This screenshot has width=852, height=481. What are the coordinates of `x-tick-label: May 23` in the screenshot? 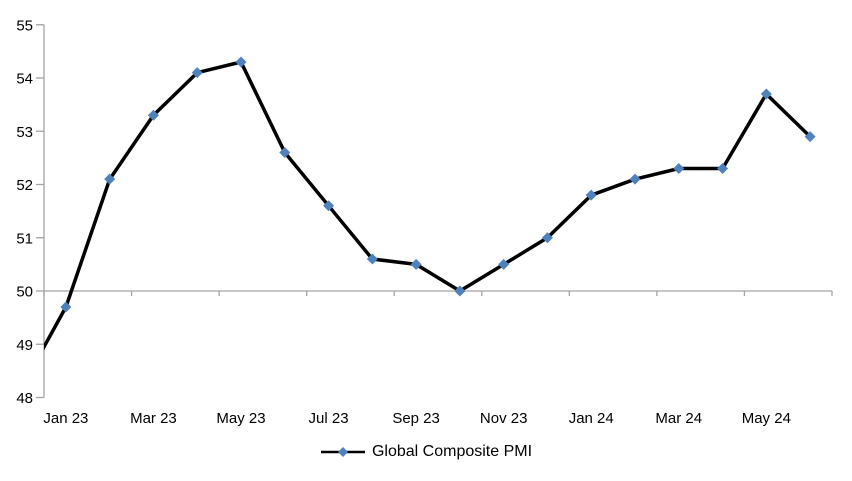 It's located at (240, 418).